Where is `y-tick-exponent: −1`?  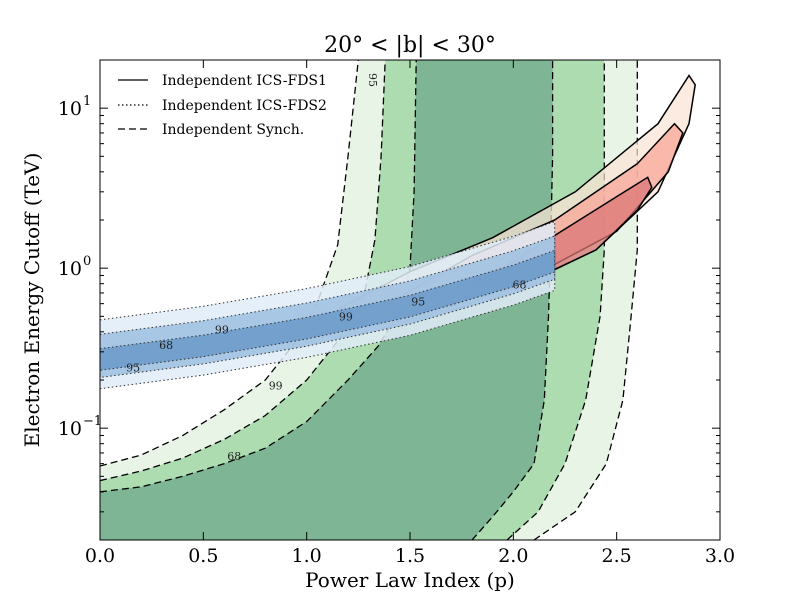 y-tick-exponent: −1 is located at coordinates (92, 421).